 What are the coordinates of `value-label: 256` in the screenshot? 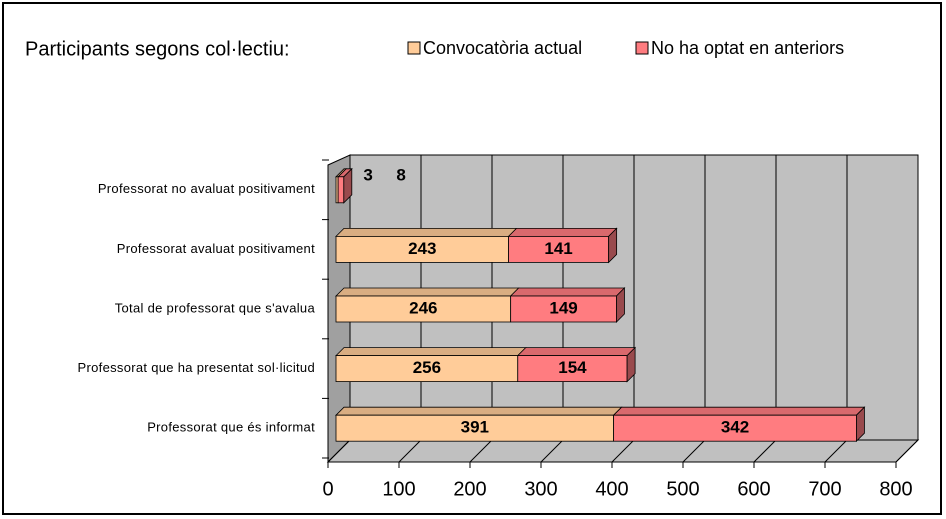 It's located at (427, 367).